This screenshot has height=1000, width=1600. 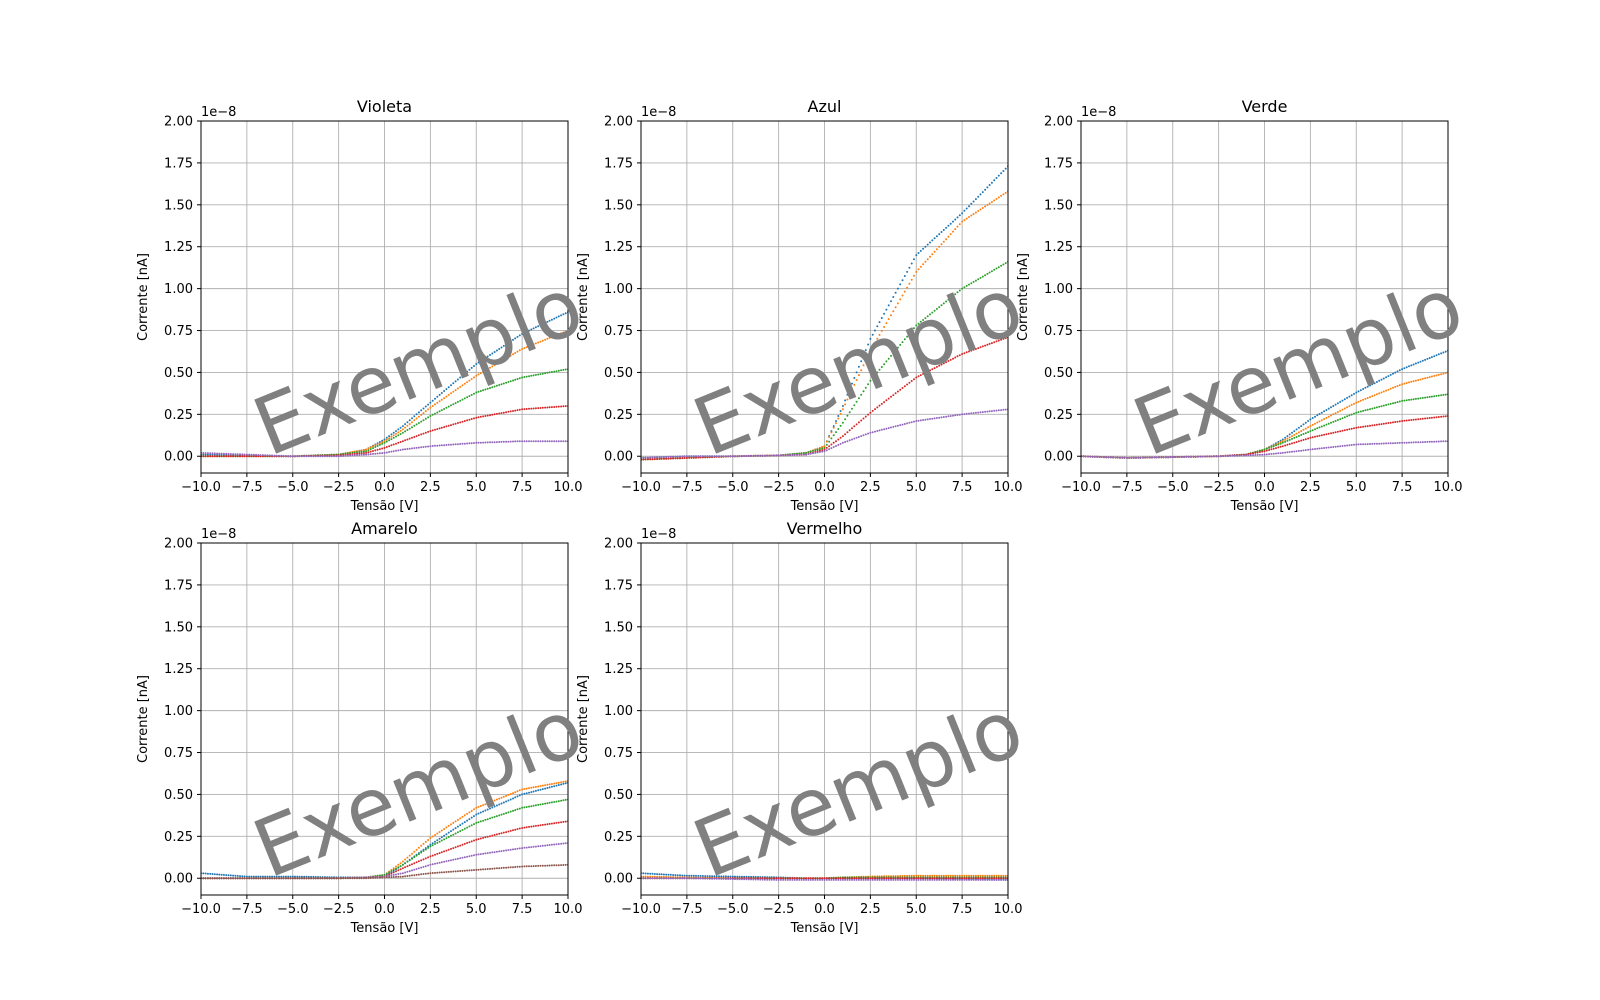 What do you see at coordinates (384, 528) in the screenshot?
I see `subplot-title: Amarelo` at bounding box center [384, 528].